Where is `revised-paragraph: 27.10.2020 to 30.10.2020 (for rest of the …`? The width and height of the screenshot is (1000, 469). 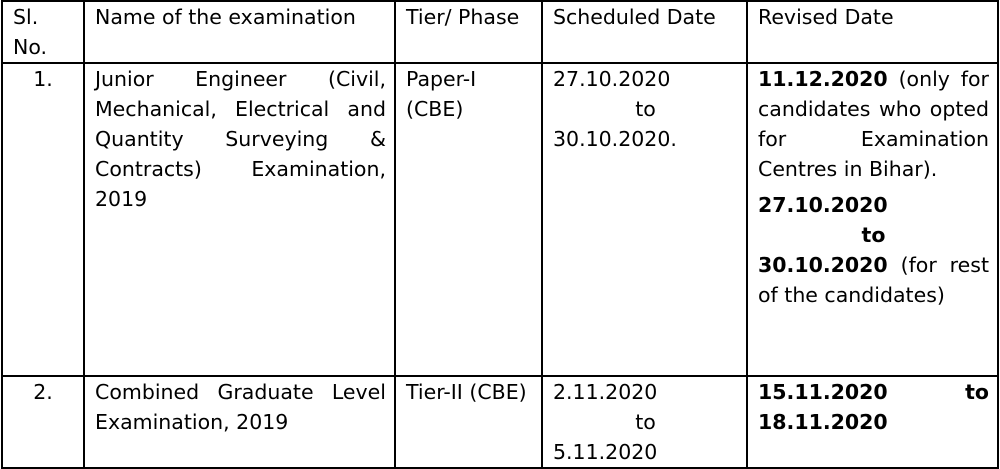 revised-paragraph: 27.10.2020 to 30.10.2020 (for rest of the … is located at coordinates (873, 250).